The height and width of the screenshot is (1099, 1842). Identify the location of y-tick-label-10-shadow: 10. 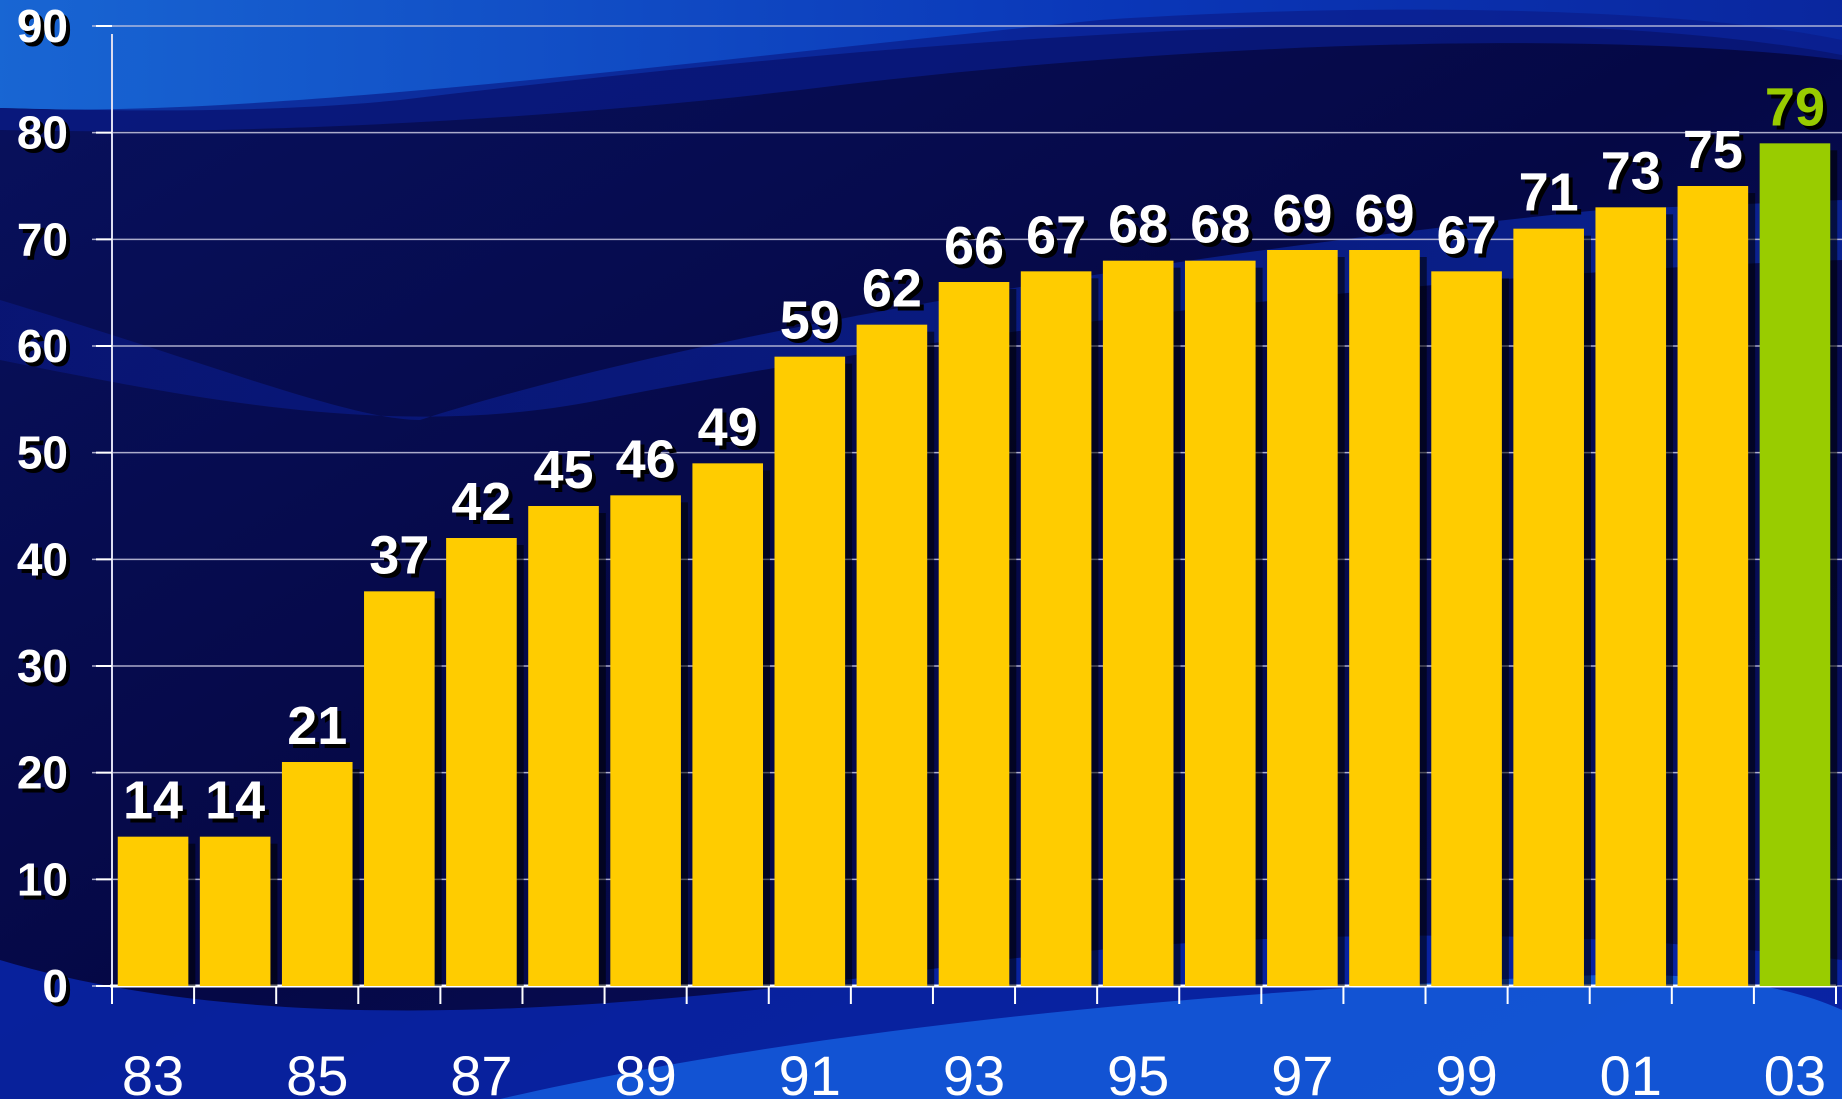
(46, 883).